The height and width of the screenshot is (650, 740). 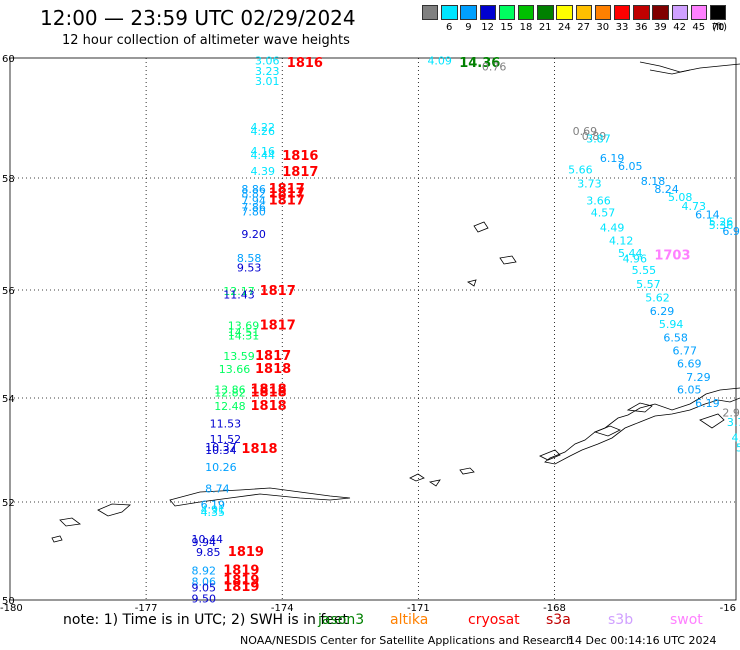 What do you see at coordinates (603, 213) in the screenshot?
I see `wave-height-label: 4.57` at bounding box center [603, 213].